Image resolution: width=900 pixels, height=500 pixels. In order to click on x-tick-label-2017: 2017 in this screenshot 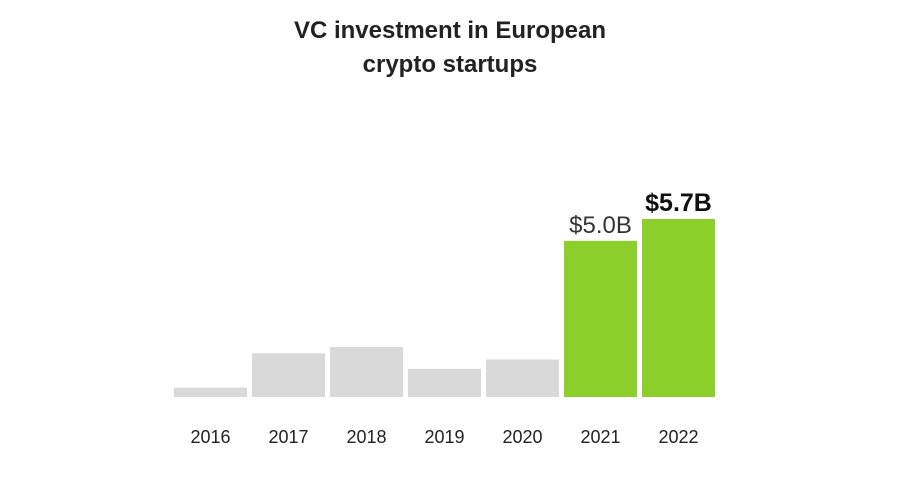, I will do `click(288, 437)`.